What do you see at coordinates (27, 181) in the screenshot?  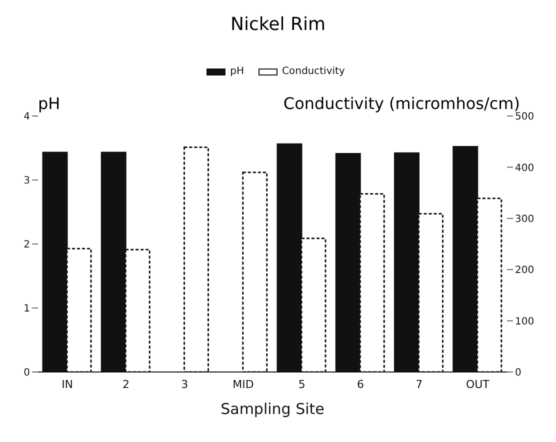 I see `y-tick-label: 3` at bounding box center [27, 181].